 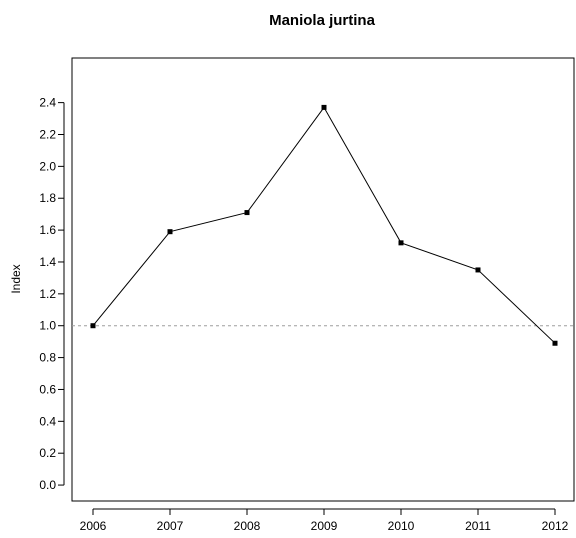 What do you see at coordinates (47, 262) in the screenshot?
I see `y-tick-label: 1.4` at bounding box center [47, 262].